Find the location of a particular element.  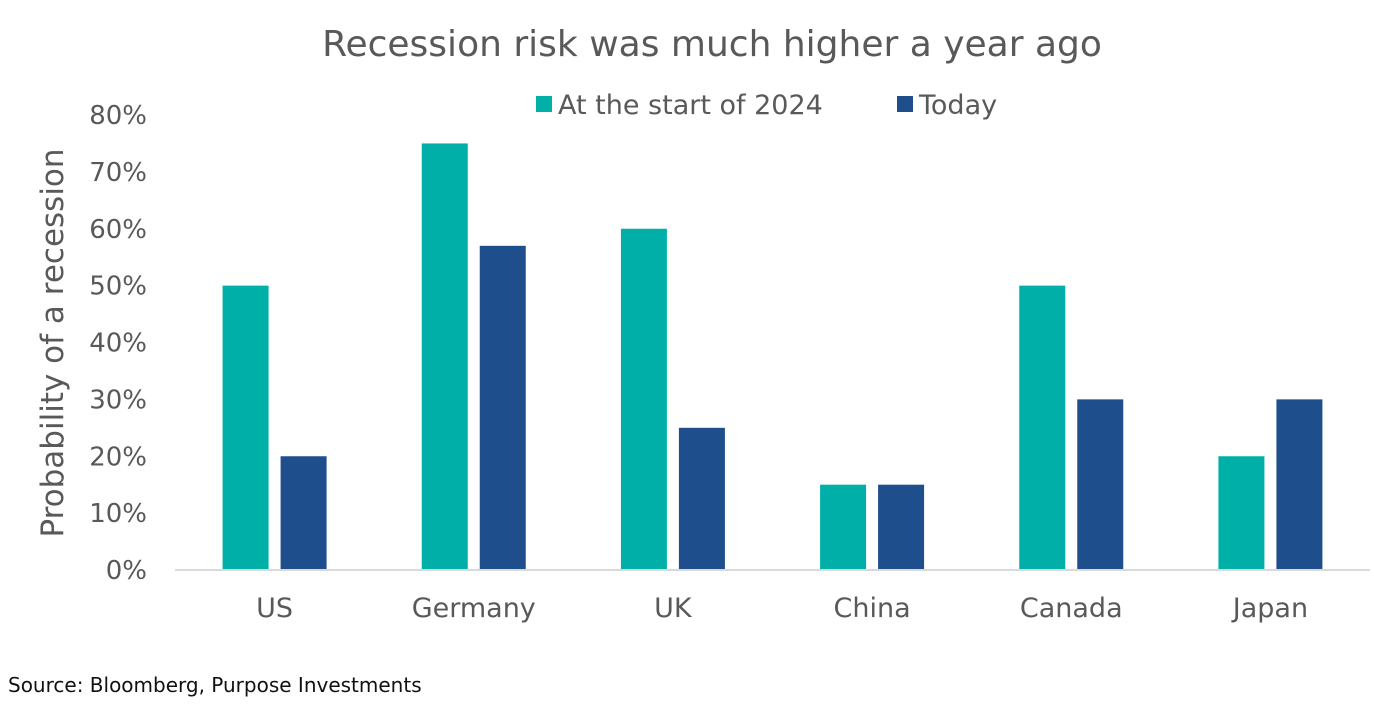

y-tick-label: 80% is located at coordinates (118, 116).